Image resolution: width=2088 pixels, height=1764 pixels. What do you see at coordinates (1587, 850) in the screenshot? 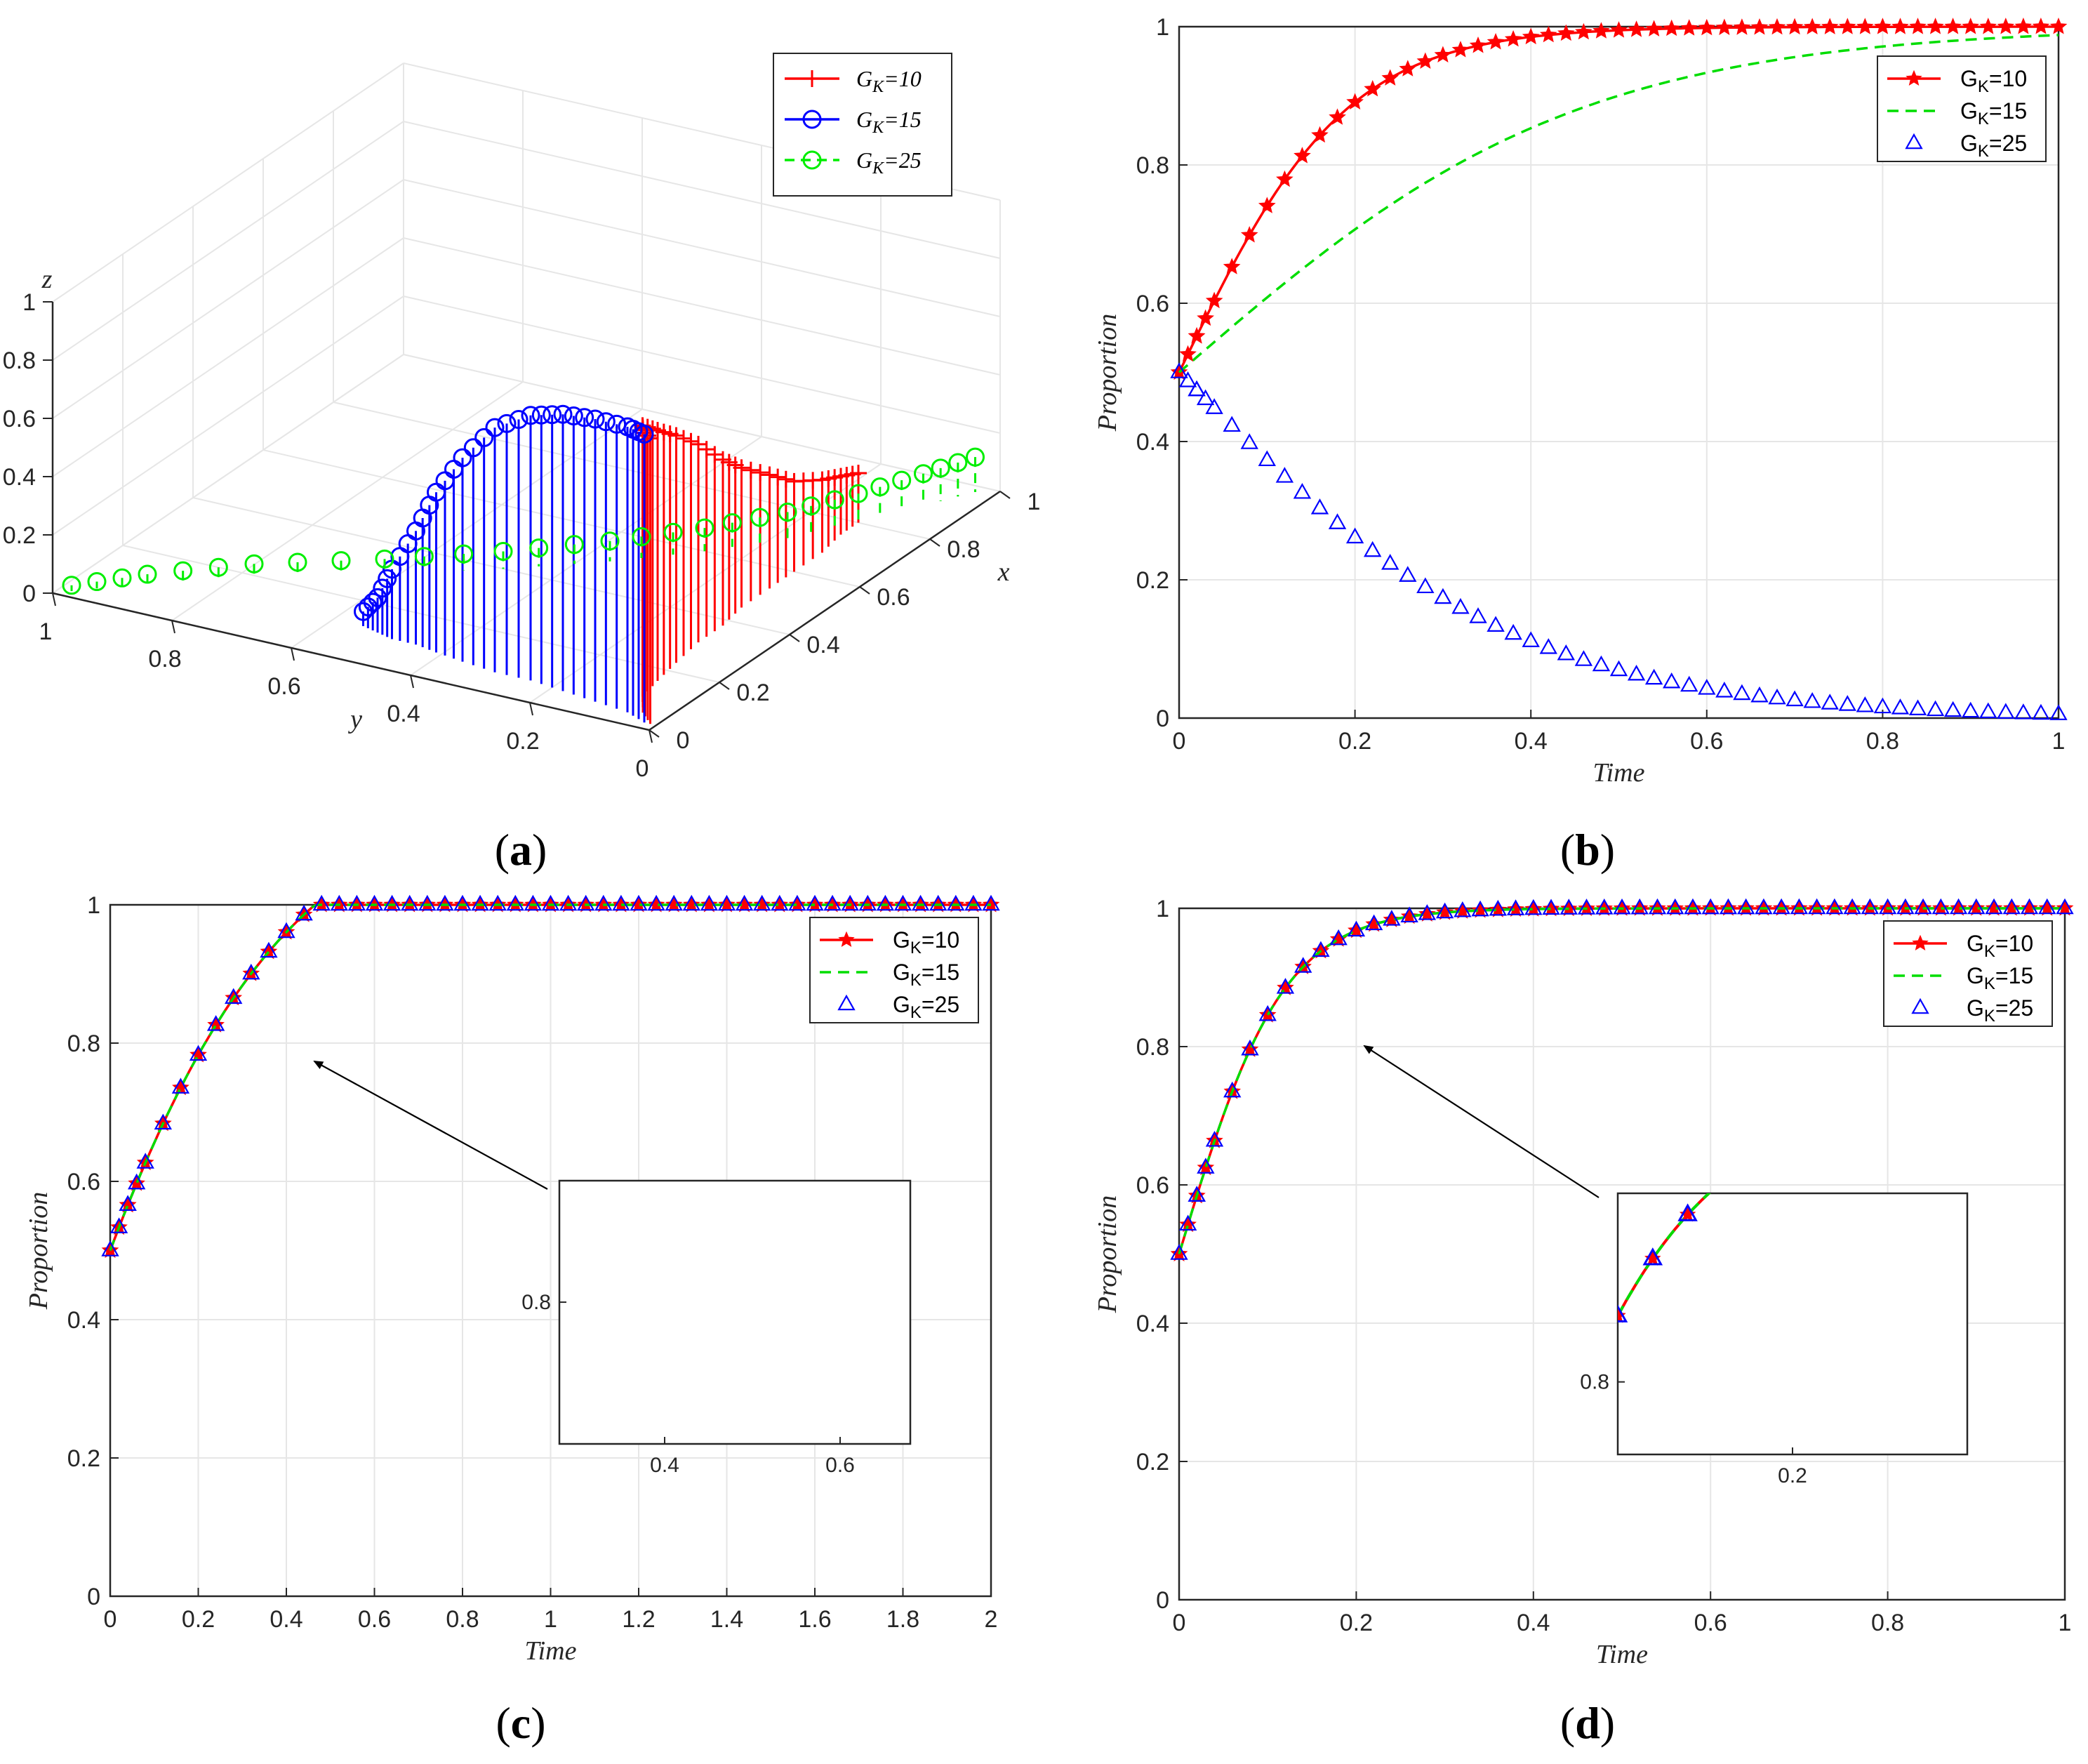
I see `panel-label-b: (b)` at bounding box center [1587, 850].